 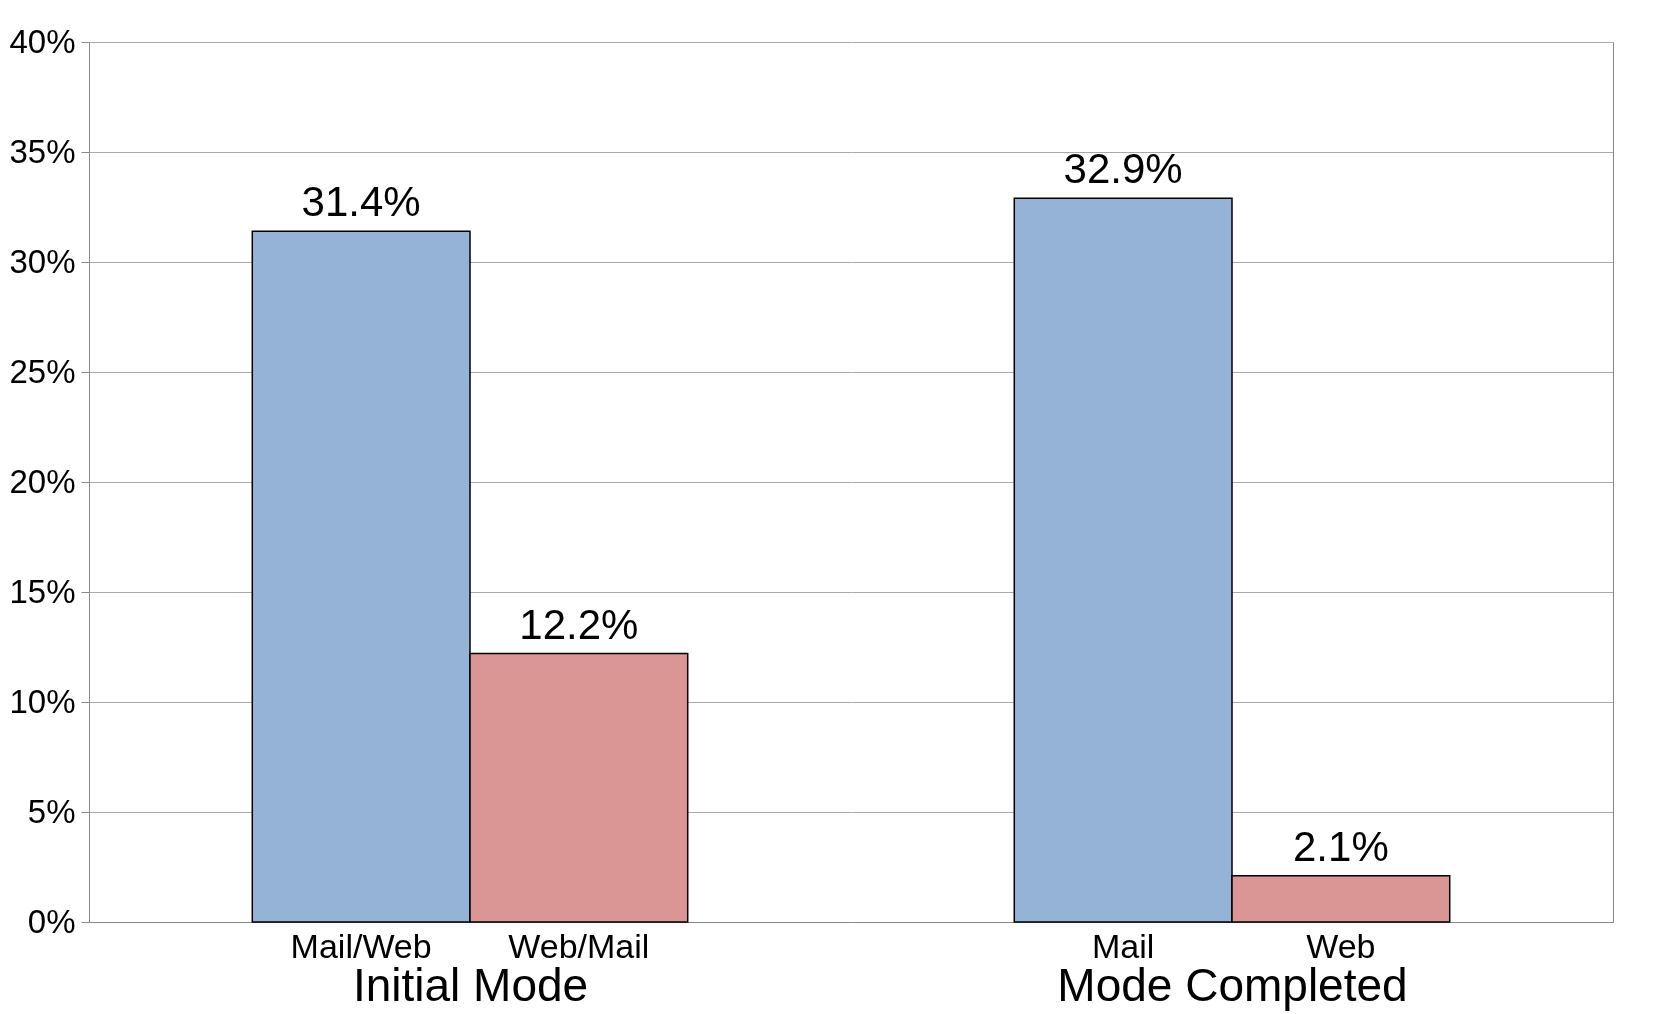 I want to click on data-label: 12.2%, so click(x=579, y=624).